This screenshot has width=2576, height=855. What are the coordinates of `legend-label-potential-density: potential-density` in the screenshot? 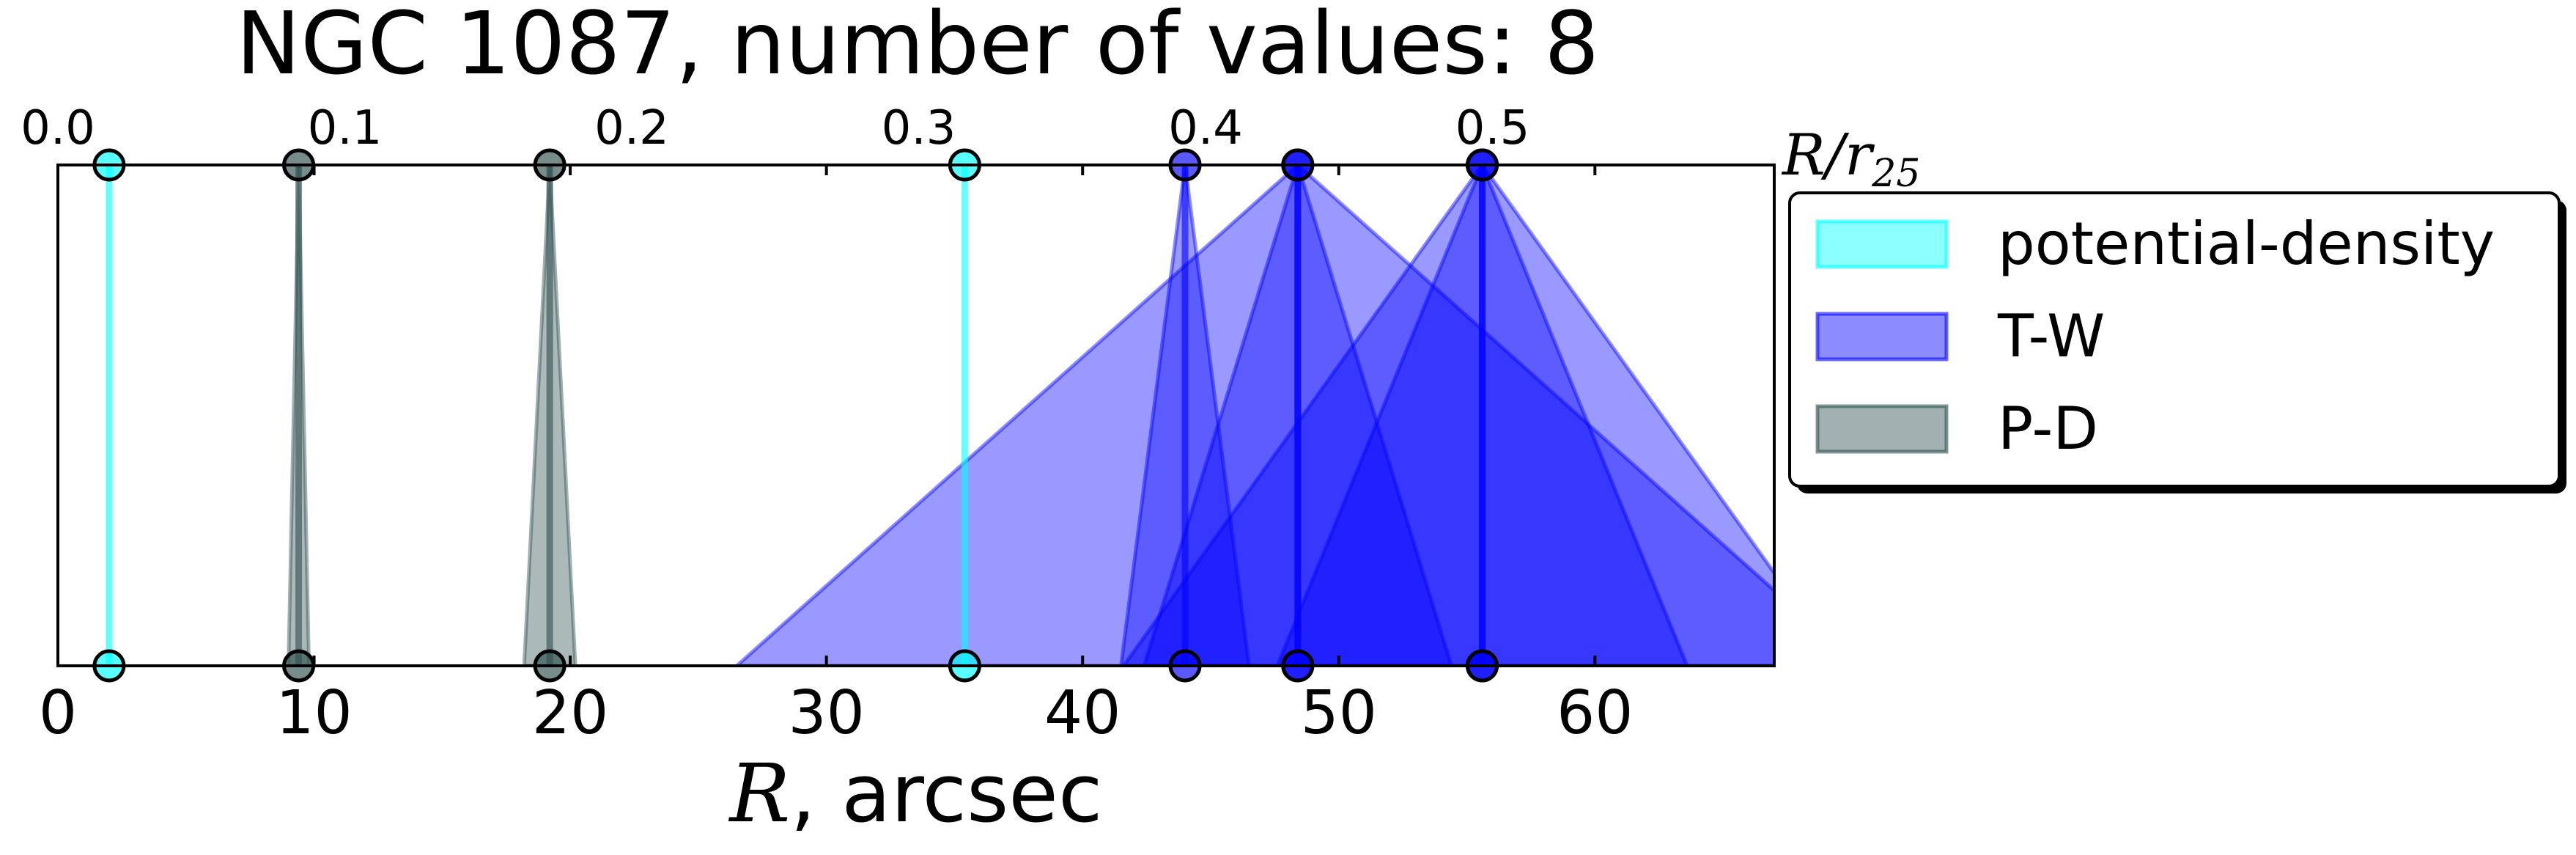 It's located at (2246, 244).